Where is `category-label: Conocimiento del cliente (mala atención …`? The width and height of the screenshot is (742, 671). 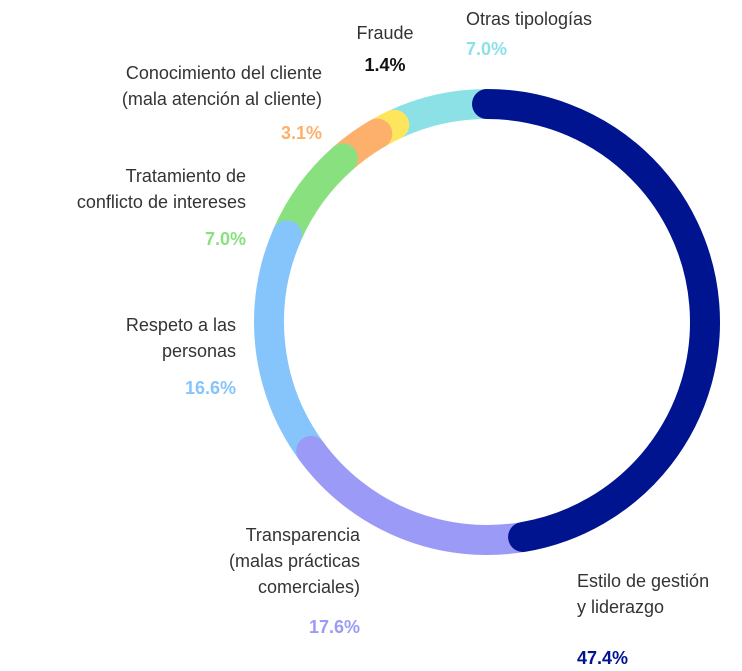
category-label: Conocimiento del cliente (mala atención … is located at coordinates (221, 86).